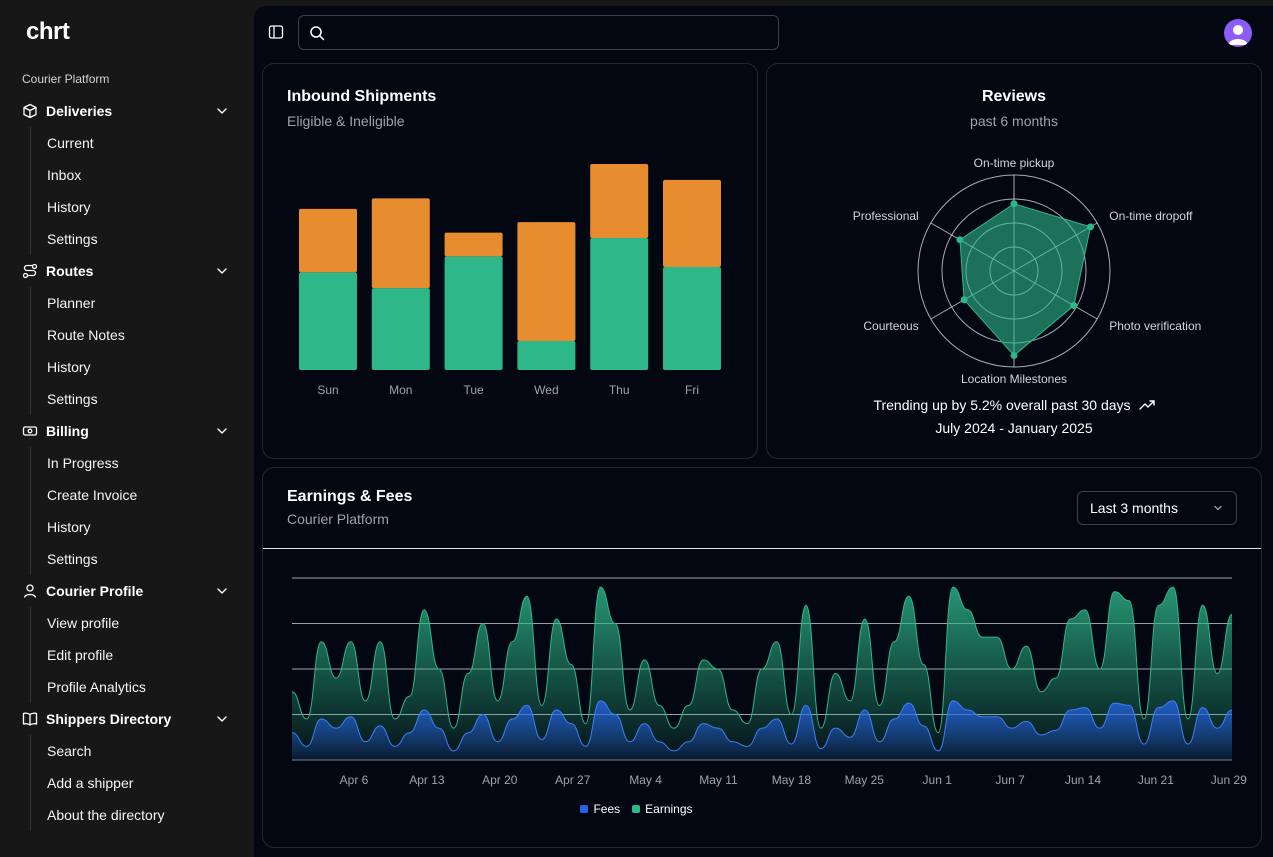 This screenshot has width=1273, height=857. What do you see at coordinates (964, 300) in the screenshot?
I see `radar-point-courteous` at bounding box center [964, 300].